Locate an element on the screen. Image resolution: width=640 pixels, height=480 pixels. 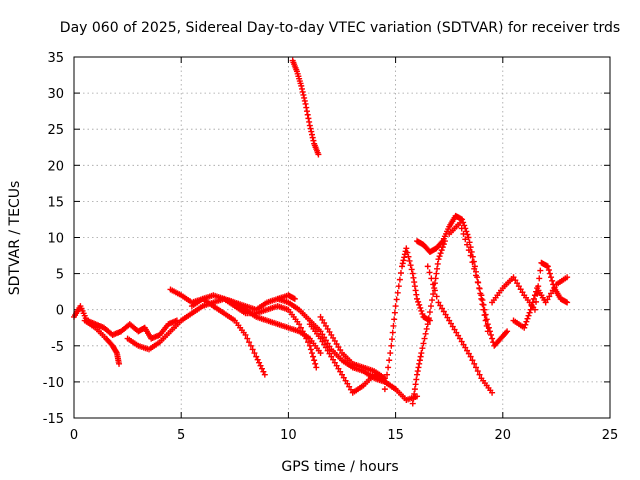
series-arc-o is located at coordinates (478, 284).